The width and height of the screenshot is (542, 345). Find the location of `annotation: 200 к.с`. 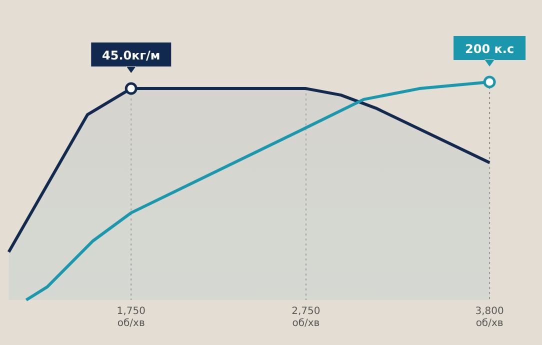

annotation: 200 к.с is located at coordinates (489, 49).